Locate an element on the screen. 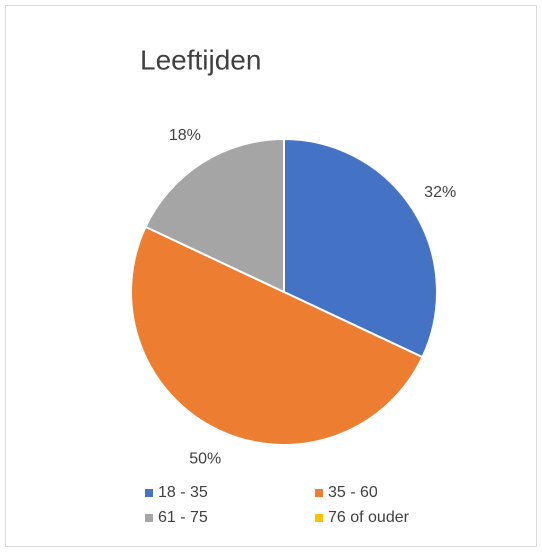  legend-label: 18 - 35 is located at coordinates (183, 492).